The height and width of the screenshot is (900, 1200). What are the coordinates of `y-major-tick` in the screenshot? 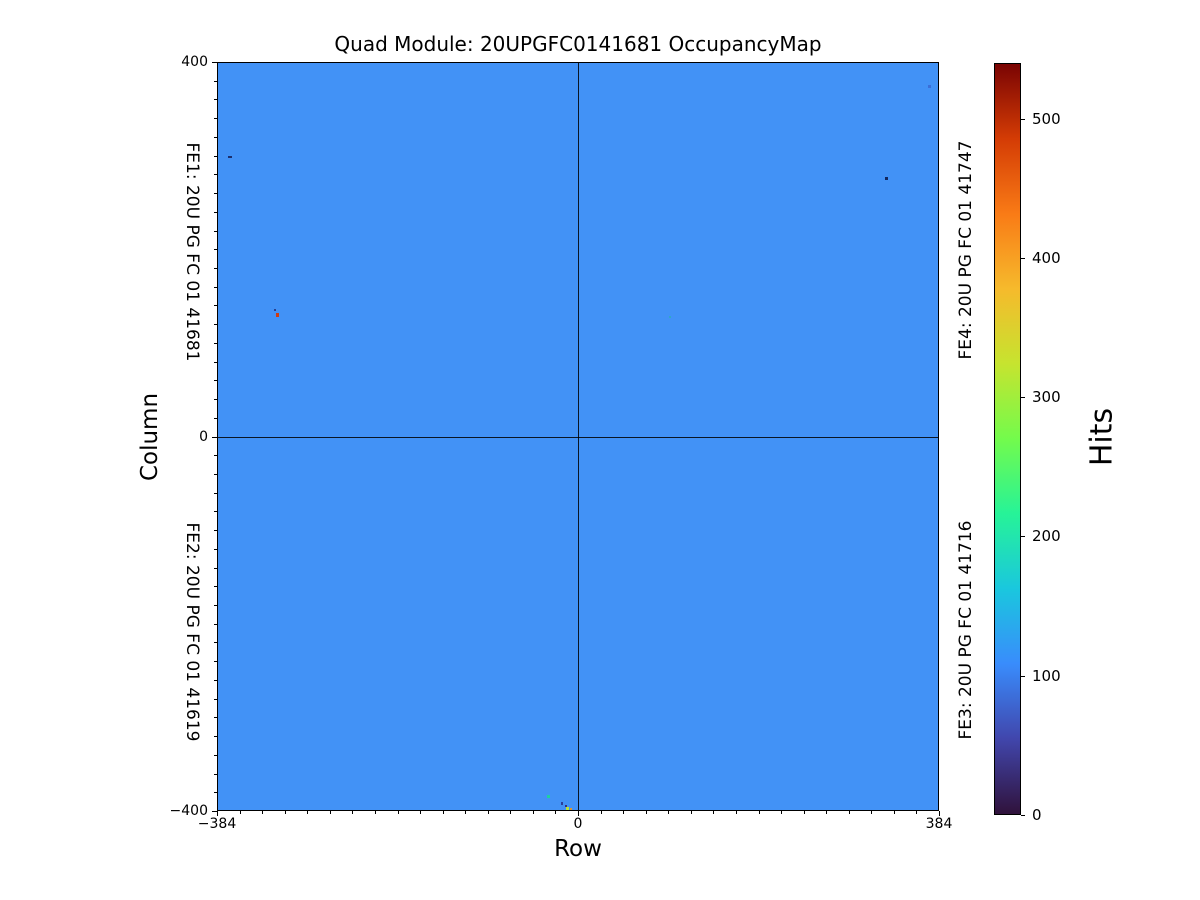 It's located at (214, 437).